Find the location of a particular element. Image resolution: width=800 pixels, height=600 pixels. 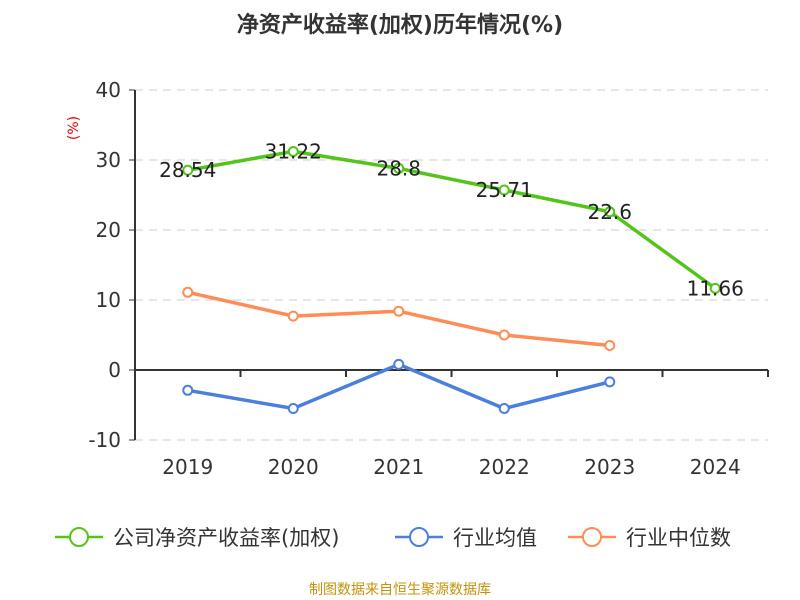

series-line is located at coordinates (399, 386).